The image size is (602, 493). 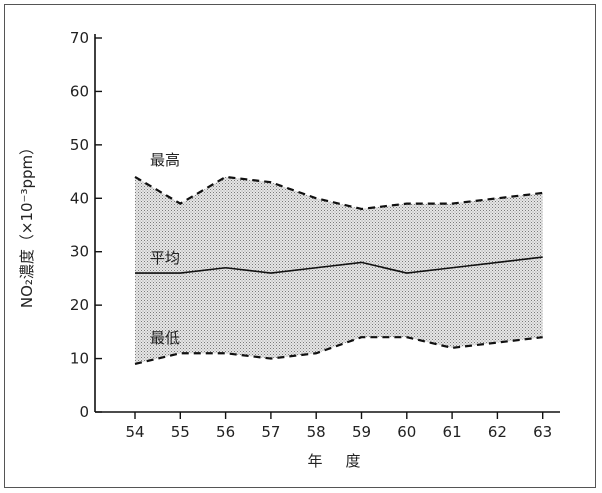 I want to click on series-line-min, so click(x=338, y=350).